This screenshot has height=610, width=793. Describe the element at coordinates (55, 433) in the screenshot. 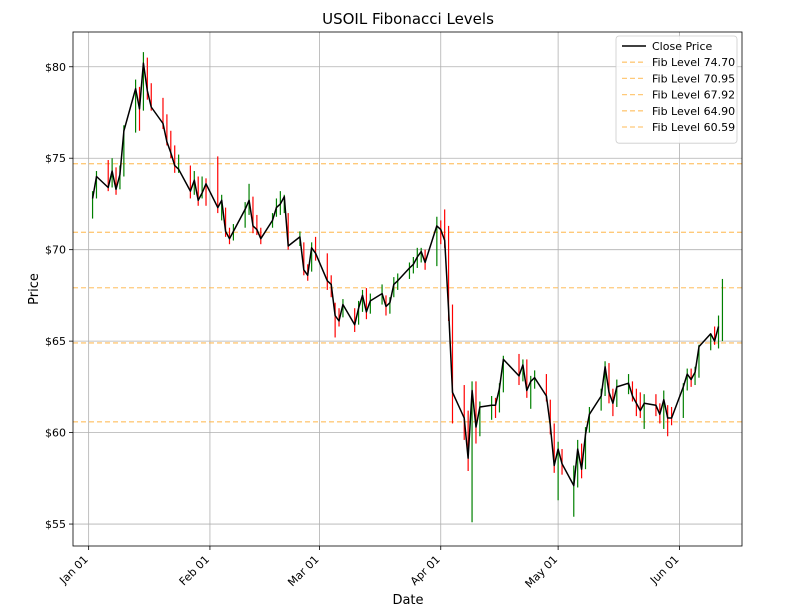

I see `y-tick-label: $60` at that location.